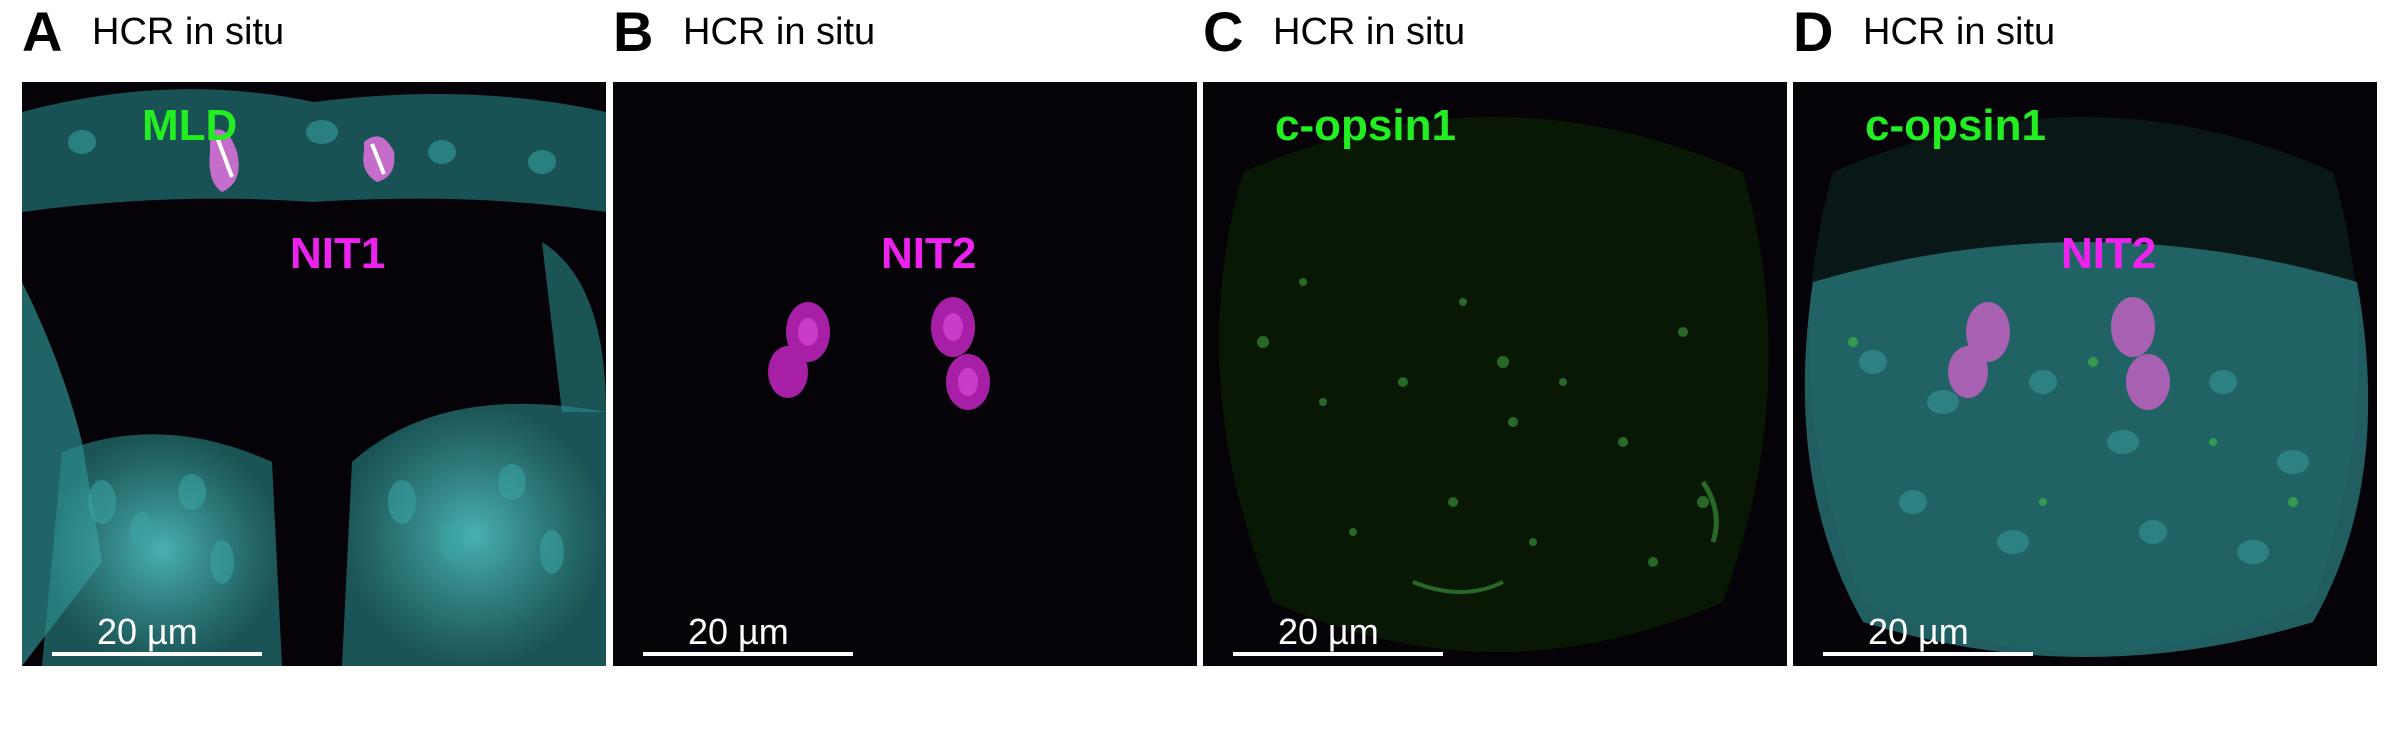 This screenshot has height=750, width=2400. What do you see at coordinates (190, 125) in the screenshot?
I see `label-mld: MLD` at bounding box center [190, 125].